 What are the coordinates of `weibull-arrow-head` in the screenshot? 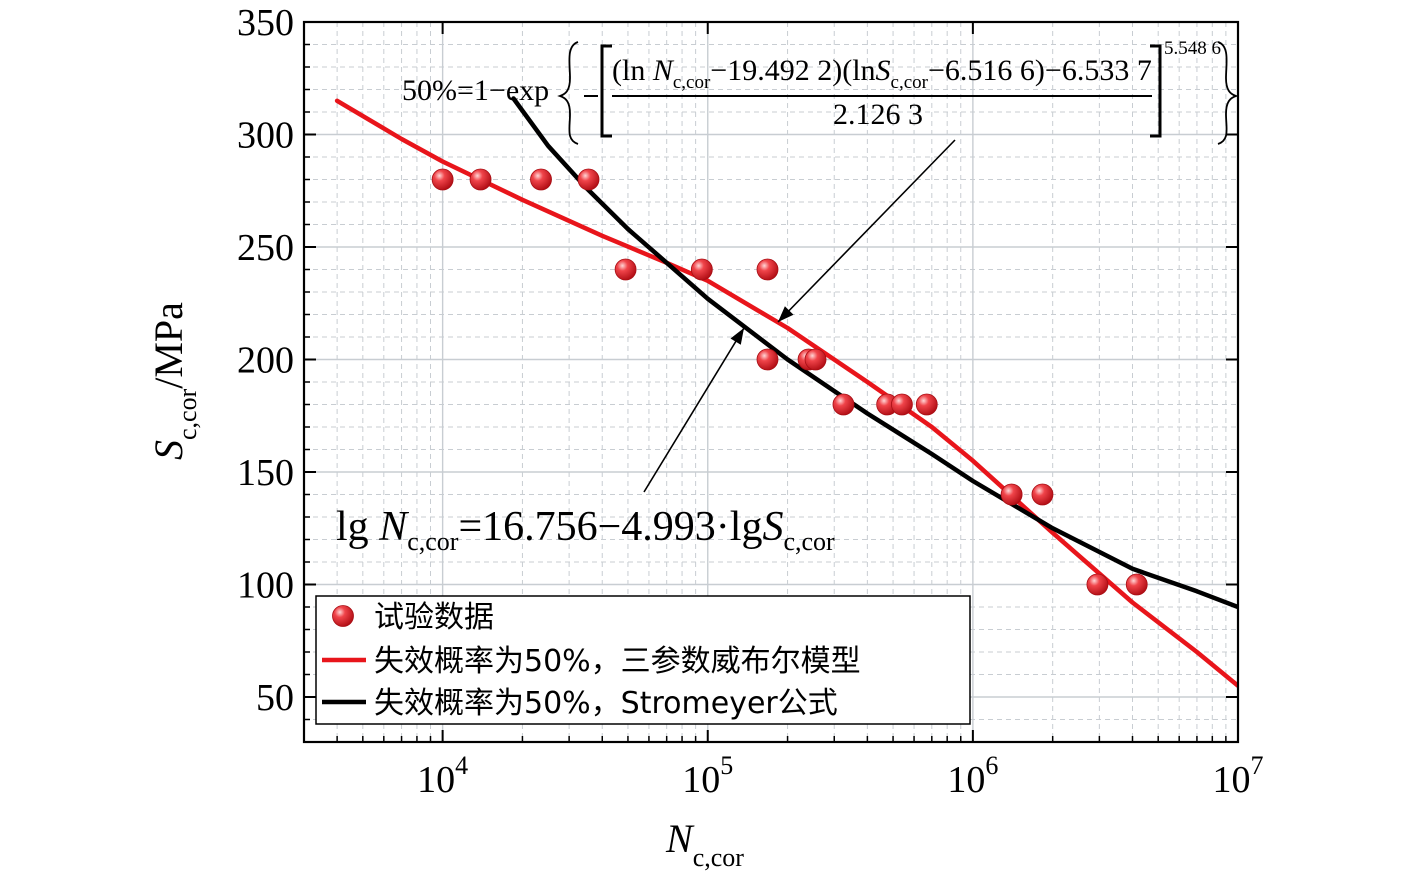 It's located at (786, 314).